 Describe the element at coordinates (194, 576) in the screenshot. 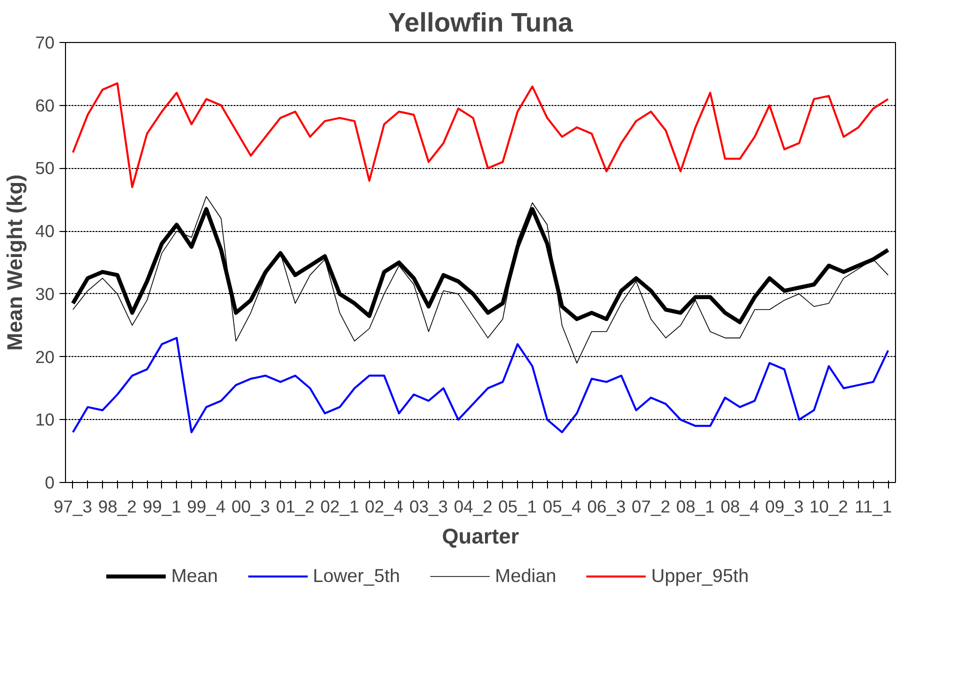

I see `legend-label: Mean` at that location.